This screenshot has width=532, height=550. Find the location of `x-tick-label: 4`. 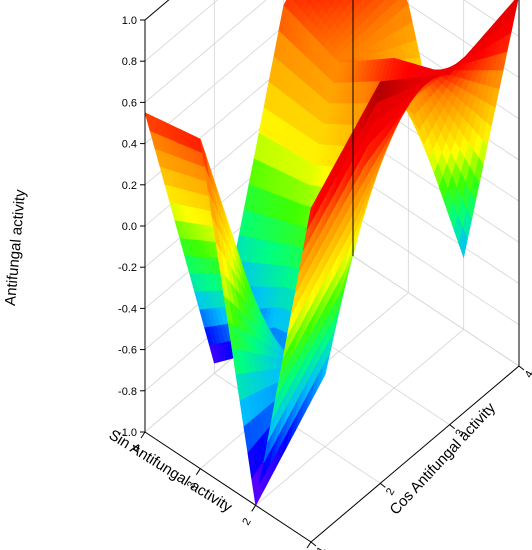

x-tick-label: 4 is located at coordinates (136, 448).